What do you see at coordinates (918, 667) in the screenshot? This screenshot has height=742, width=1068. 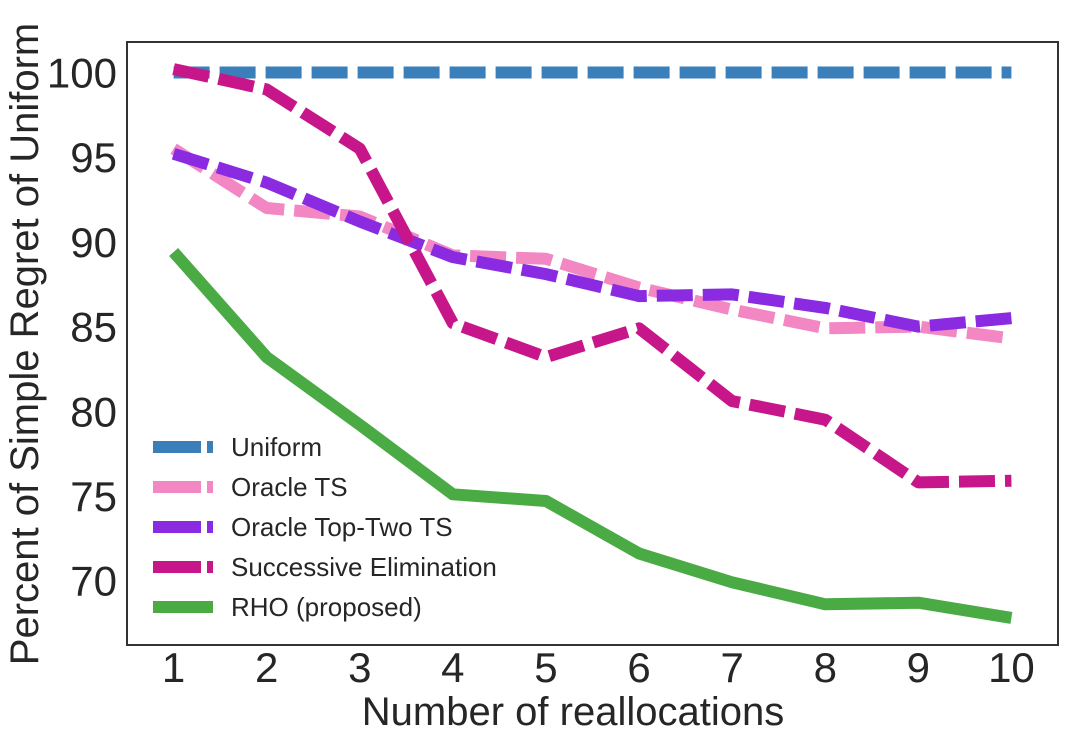 I see `x-tick-label: 9` at bounding box center [918, 667].